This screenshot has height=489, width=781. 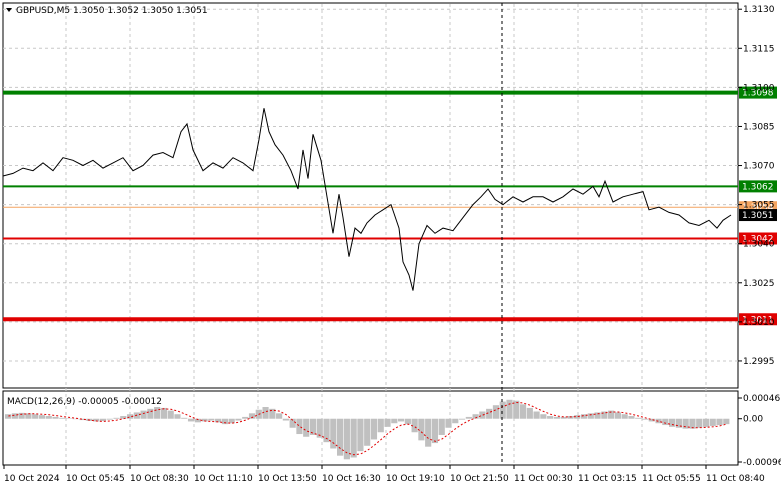 I want to click on time-tick-label: 10 Oct 16:30, so click(x=351, y=479).